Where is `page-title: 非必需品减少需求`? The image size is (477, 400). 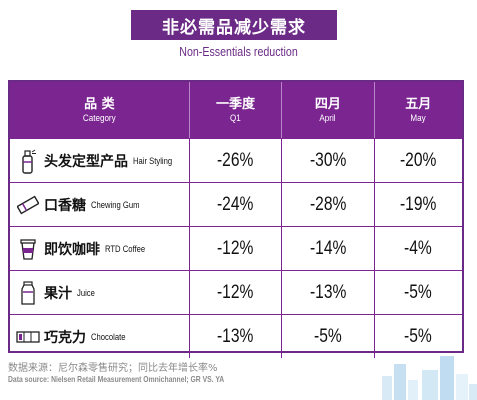 page-title: 非必需品减少需求 is located at coordinates (234, 25).